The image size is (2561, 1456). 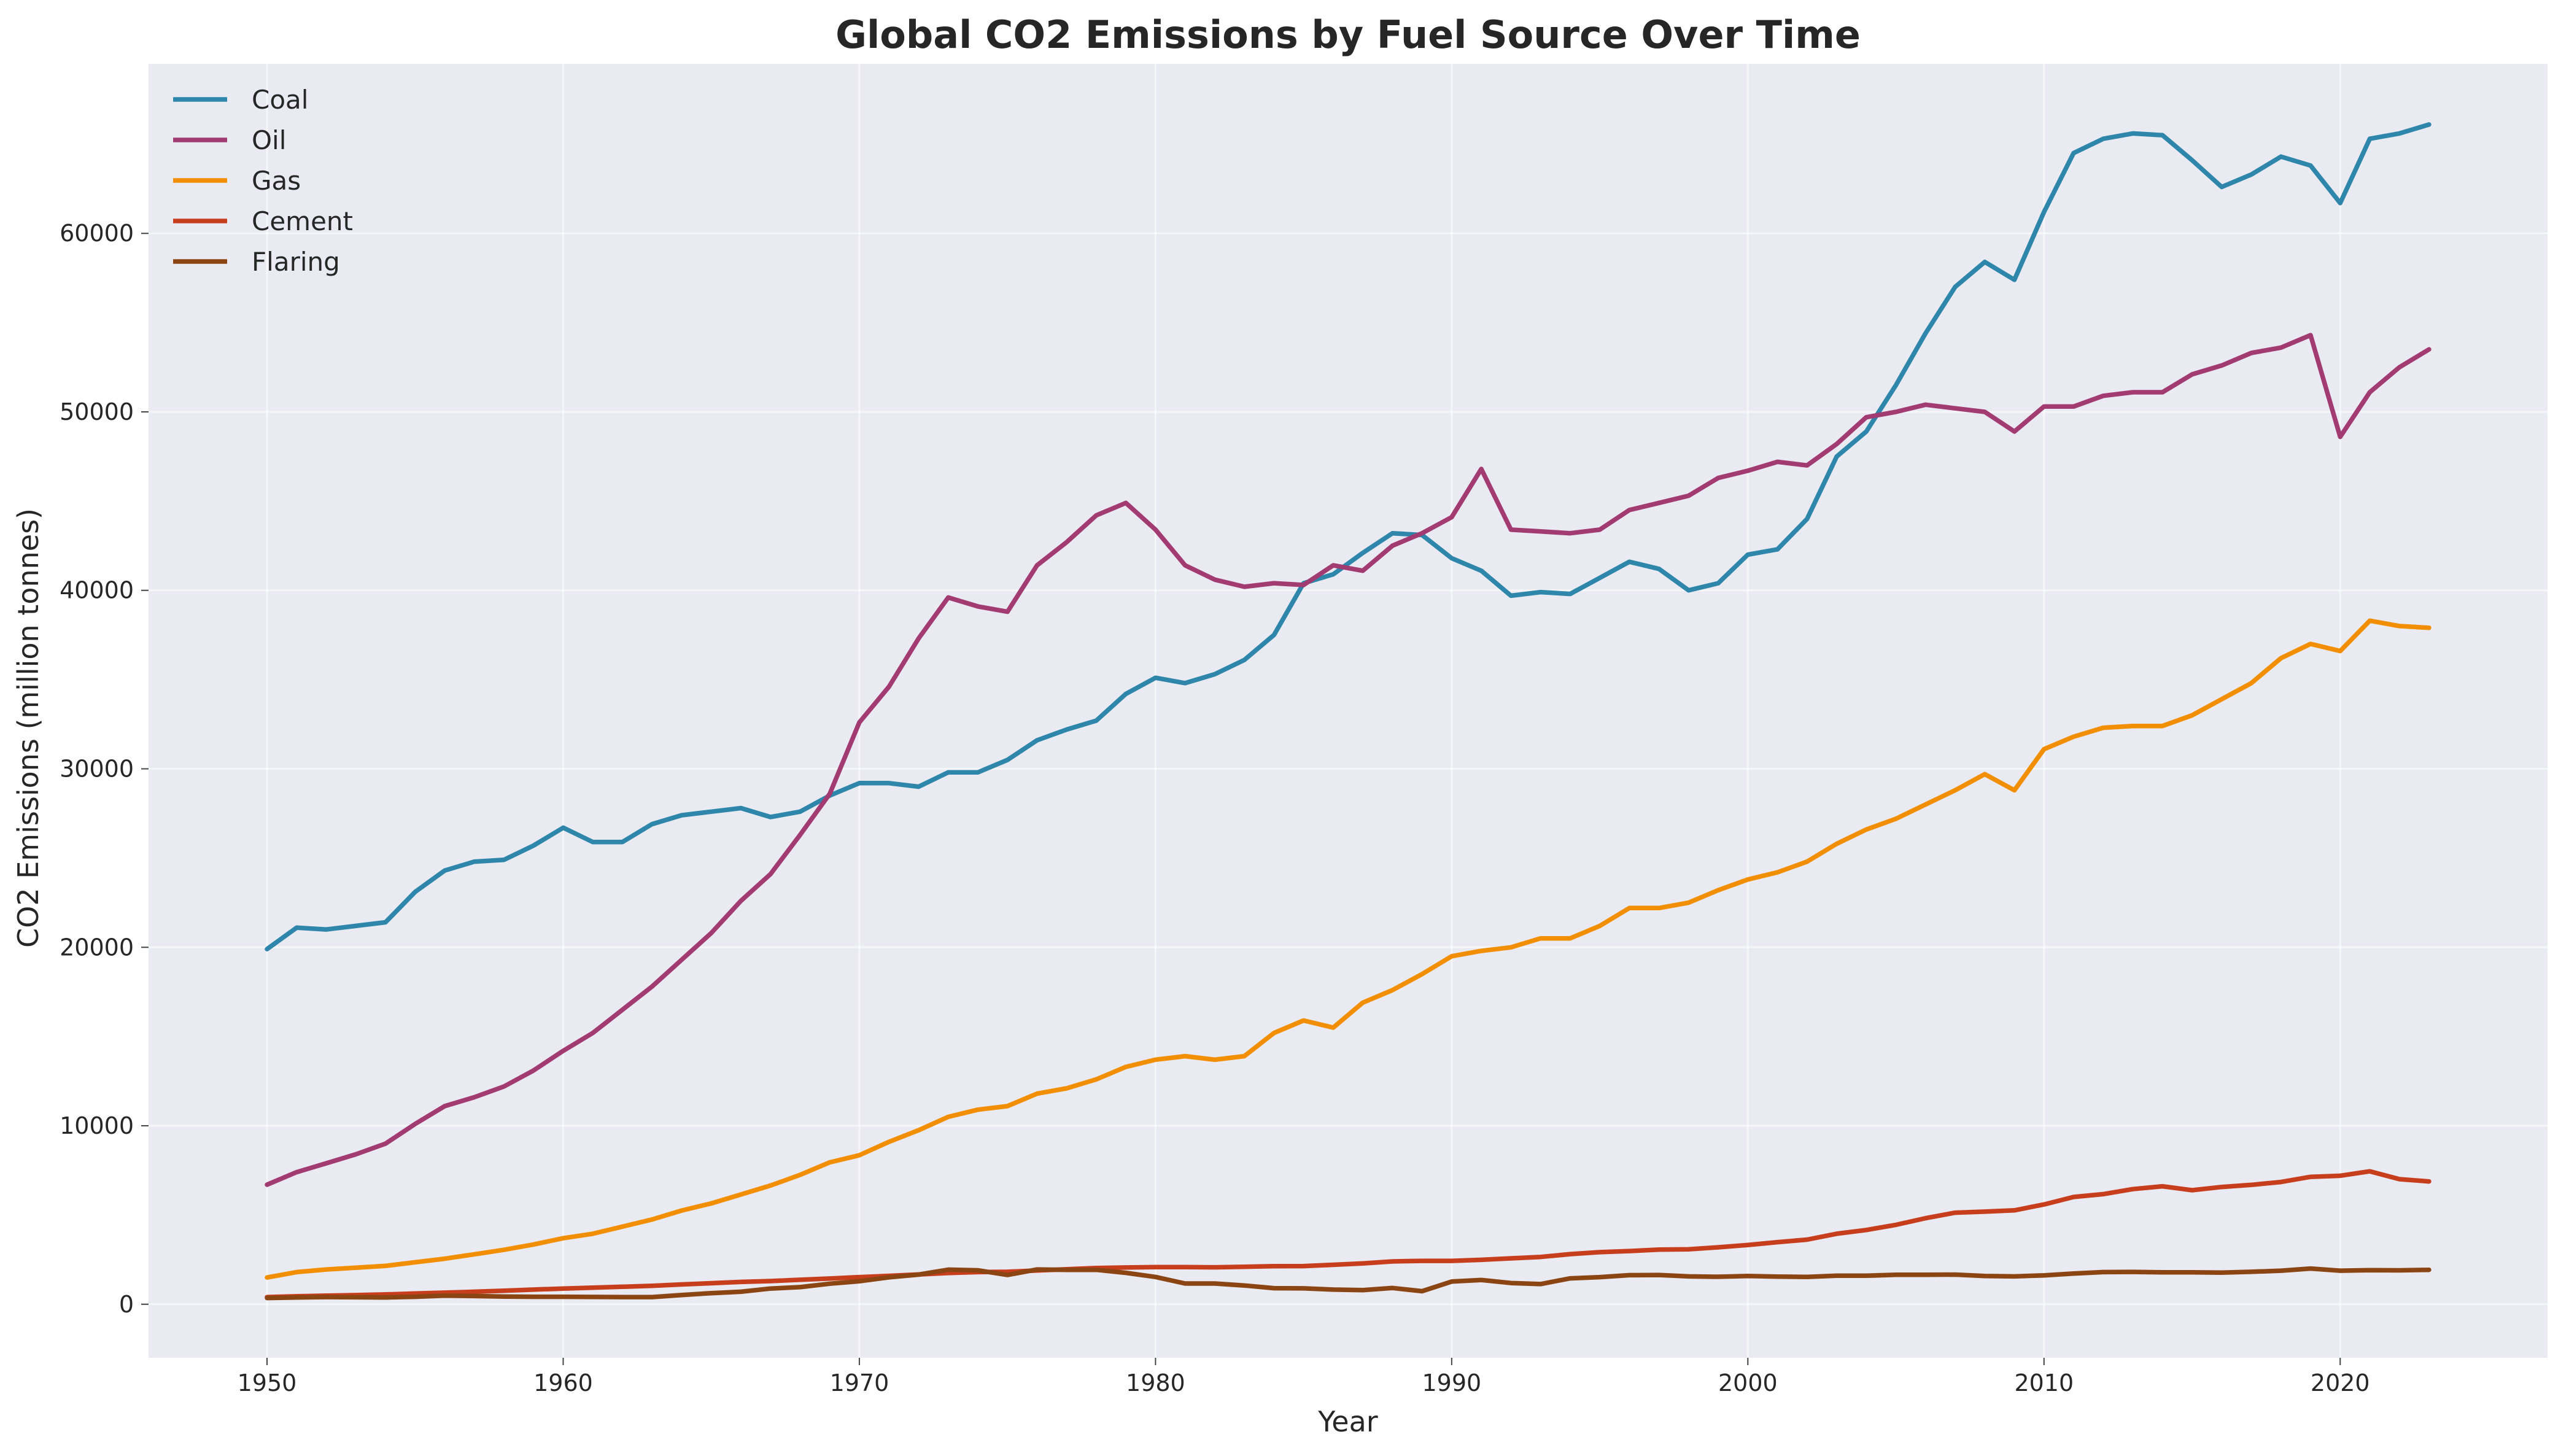 What do you see at coordinates (280, 100) in the screenshot?
I see `legend-label-coal: Coal` at bounding box center [280, 100].